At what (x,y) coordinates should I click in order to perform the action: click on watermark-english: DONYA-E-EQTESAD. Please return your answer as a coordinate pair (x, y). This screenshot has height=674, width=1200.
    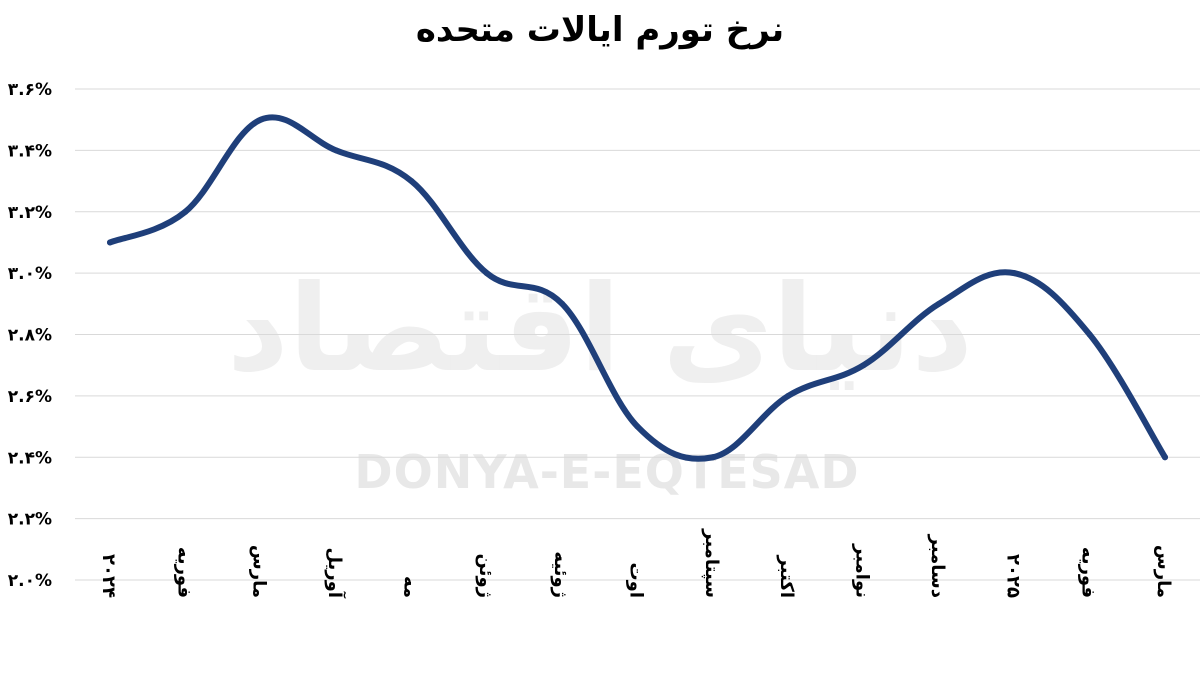
    Looking at the image, I should click on (606, 472).